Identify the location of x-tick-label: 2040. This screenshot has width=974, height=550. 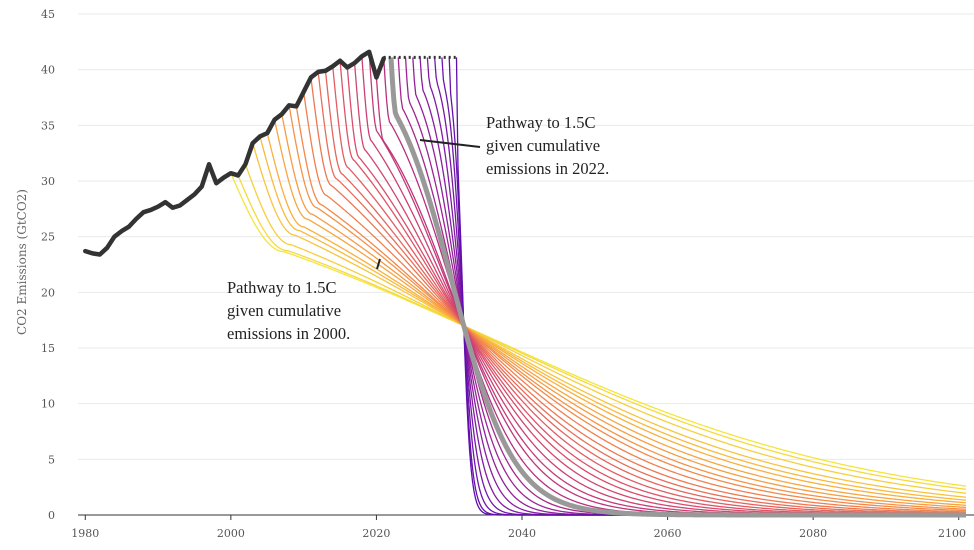
(522, 533).